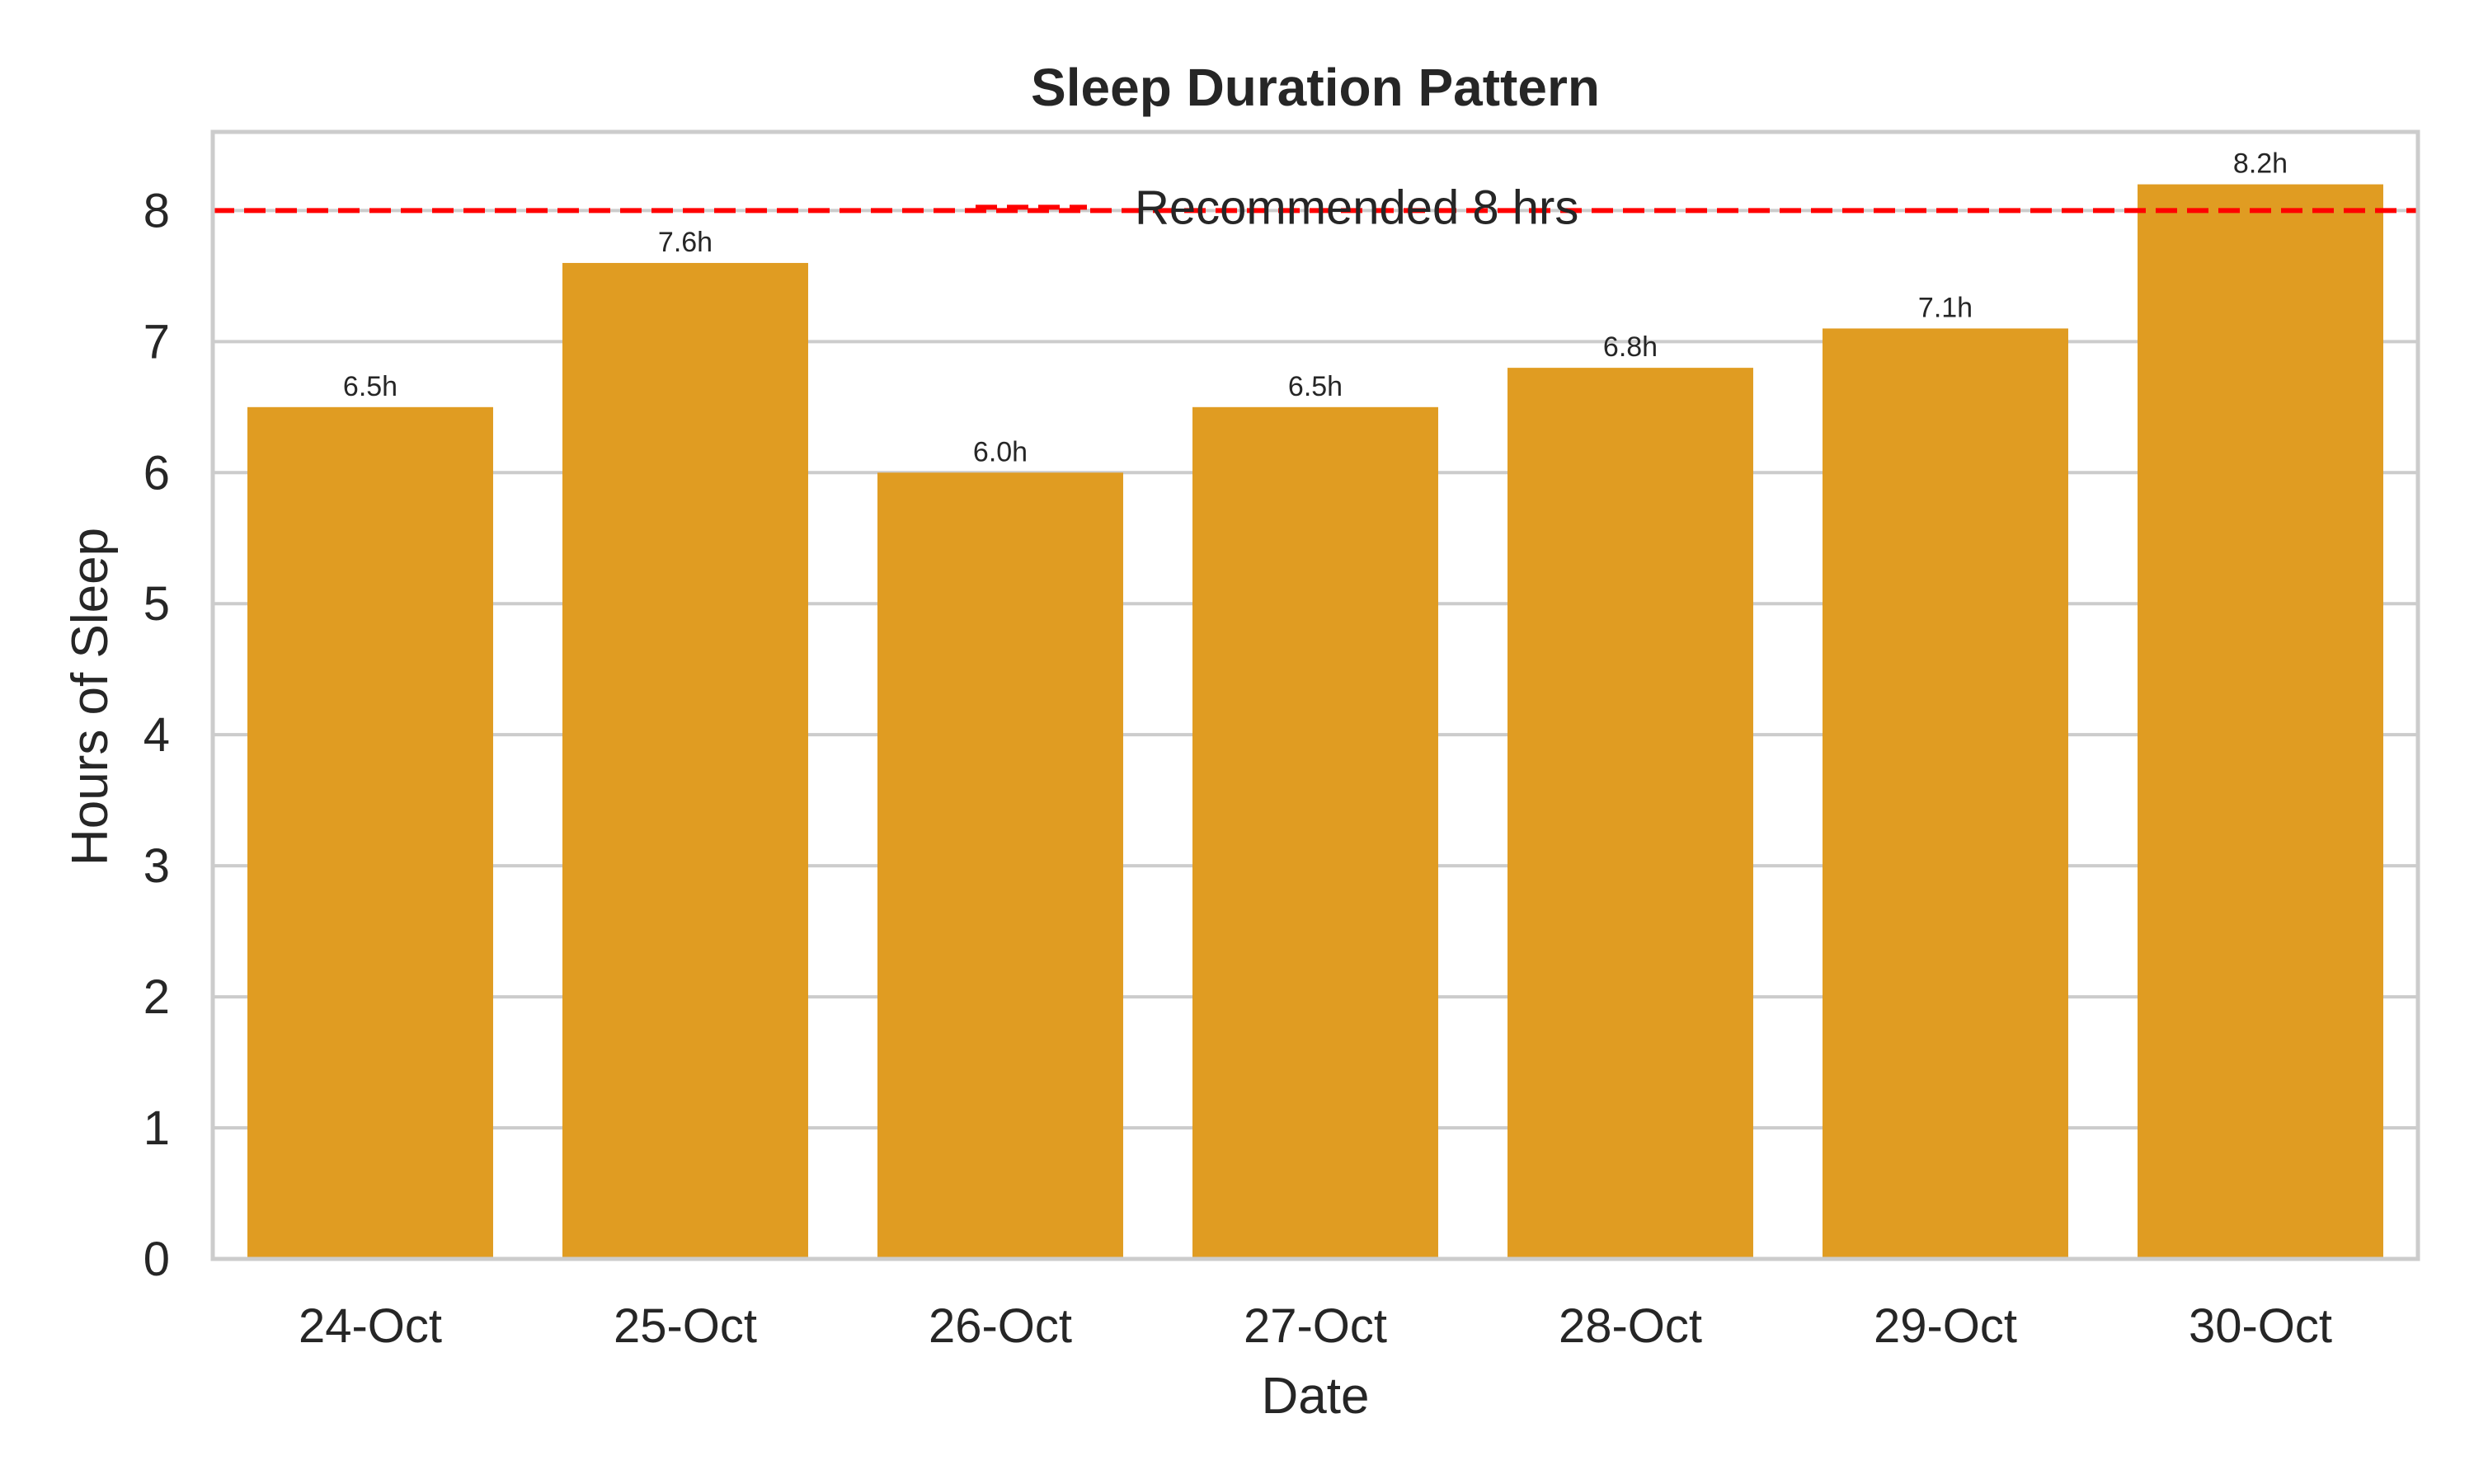  I want to click on x-axis-label: Date, so click(1316, 1396).